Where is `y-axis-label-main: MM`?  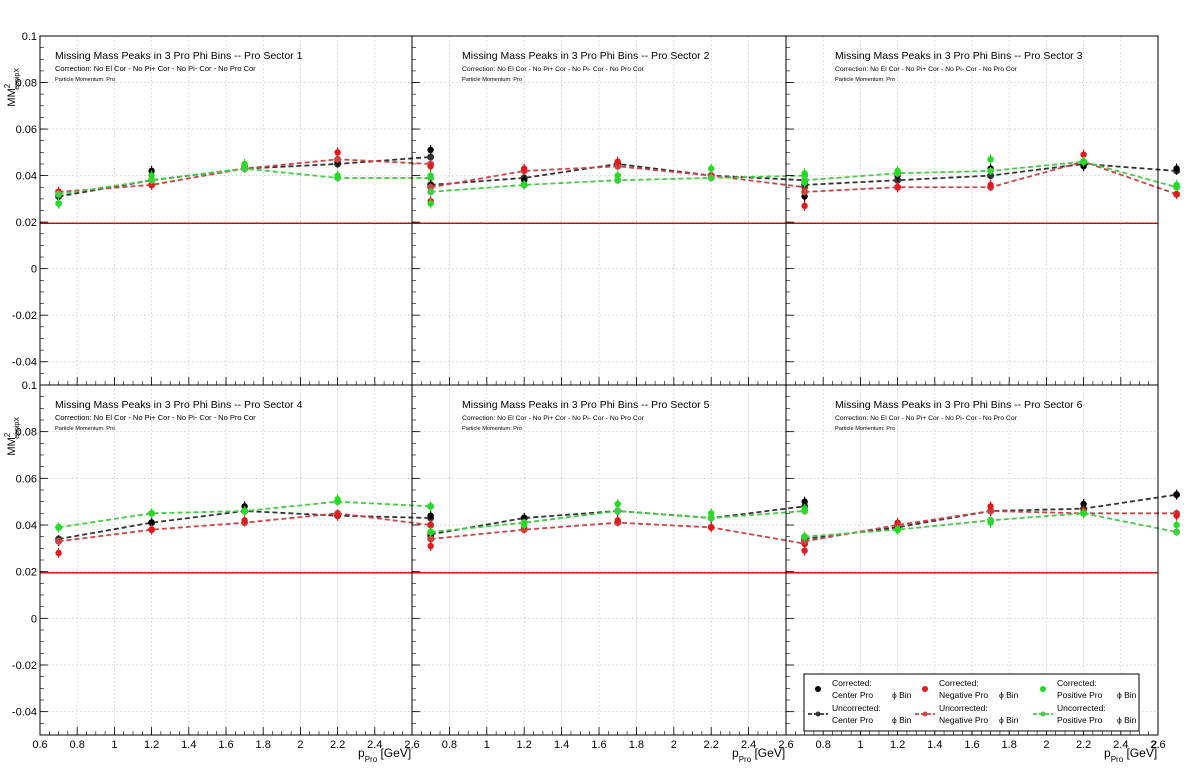
y-axis-label-main: MM is located at coordinates (12, 446).